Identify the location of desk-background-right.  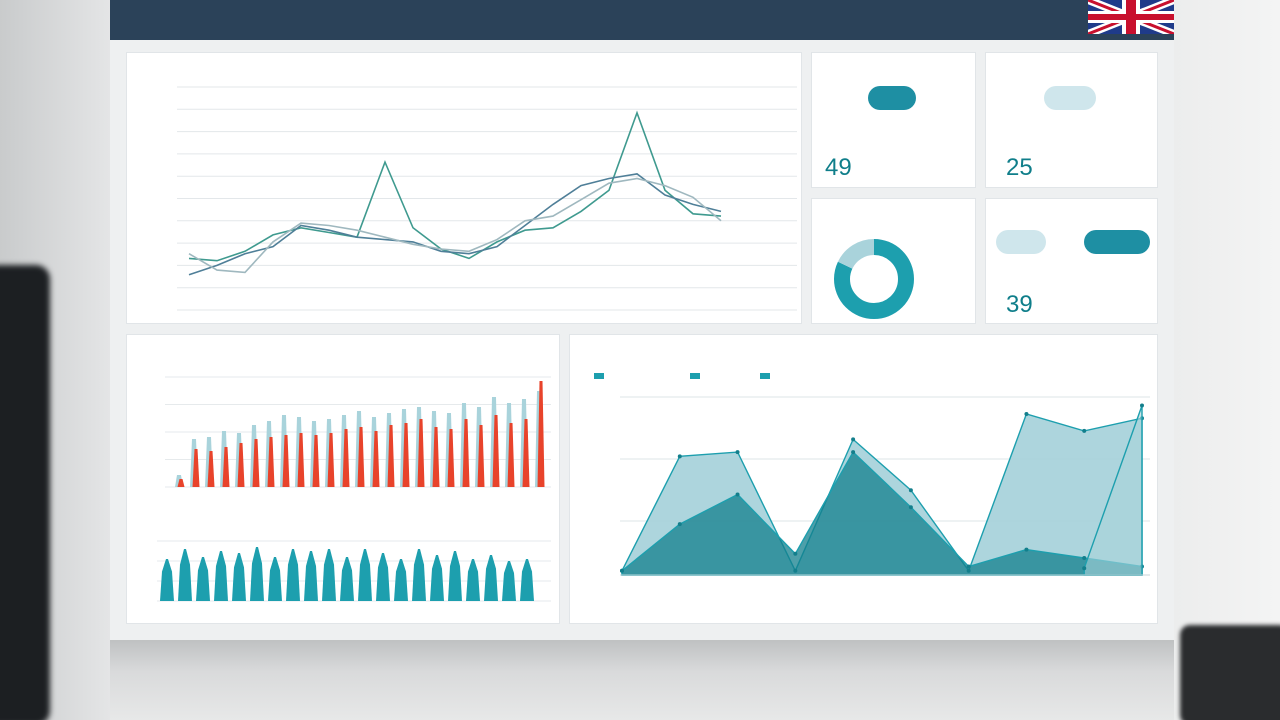
(1227, 360).